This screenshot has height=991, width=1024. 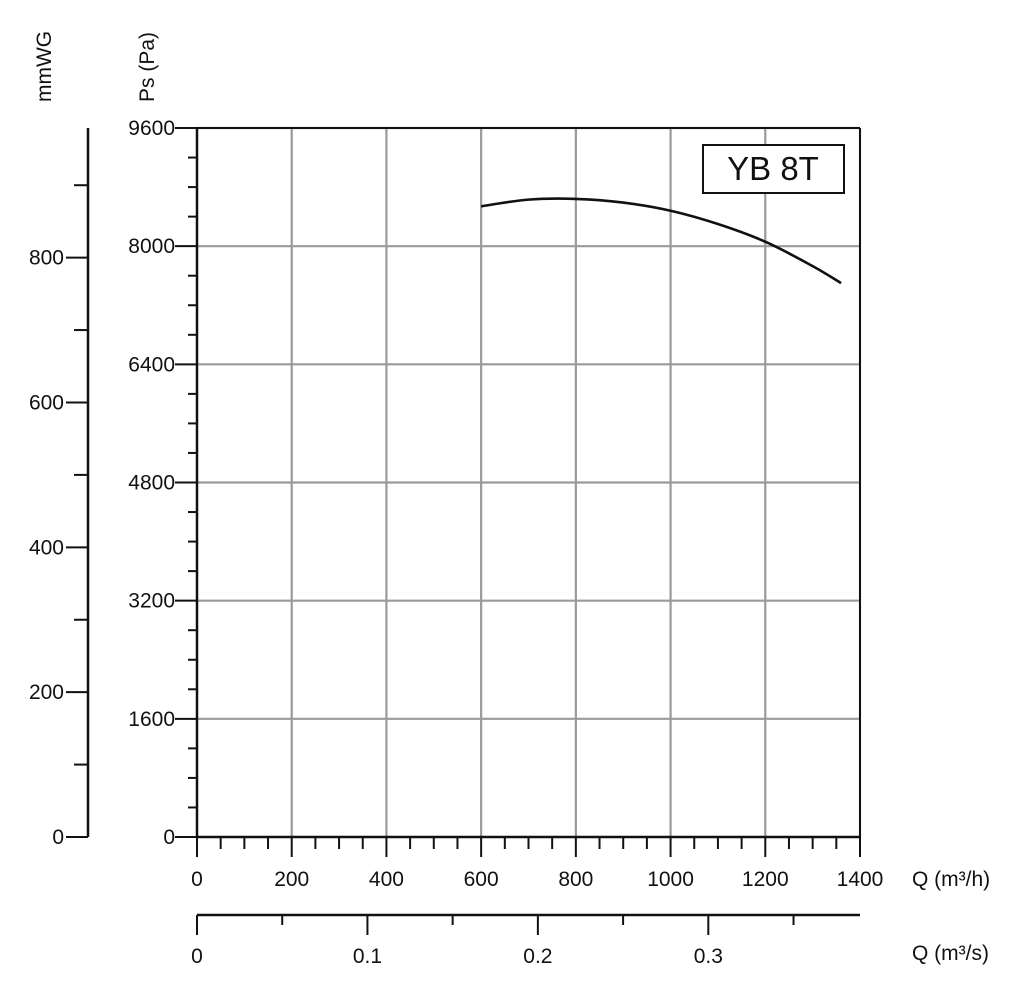 I want to click on series-layer, so click(x=661, y=241).